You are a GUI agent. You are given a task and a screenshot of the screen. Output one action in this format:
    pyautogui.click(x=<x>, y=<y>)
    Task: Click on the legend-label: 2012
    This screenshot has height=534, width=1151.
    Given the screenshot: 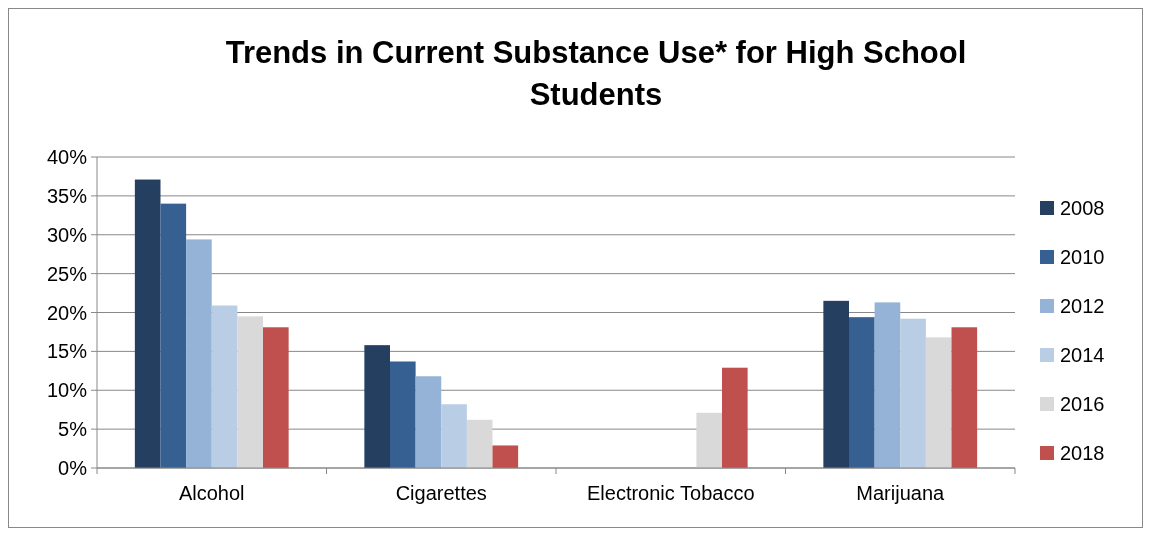 What is the action you would take?
    pyautogui.click(x=1082, y=306)
    